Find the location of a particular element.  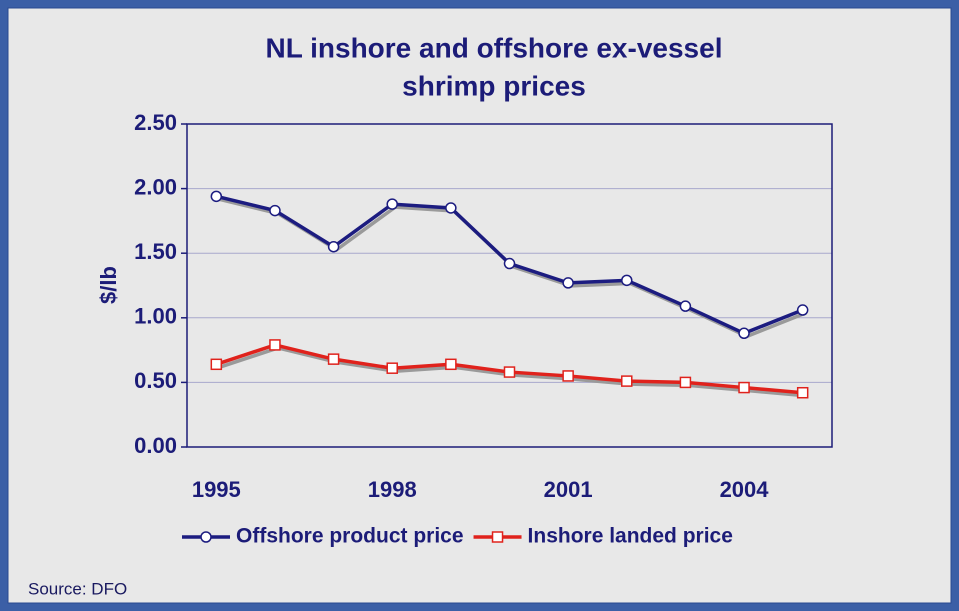

legend-label: Inshore landed price is located at coordinates (630, 536).